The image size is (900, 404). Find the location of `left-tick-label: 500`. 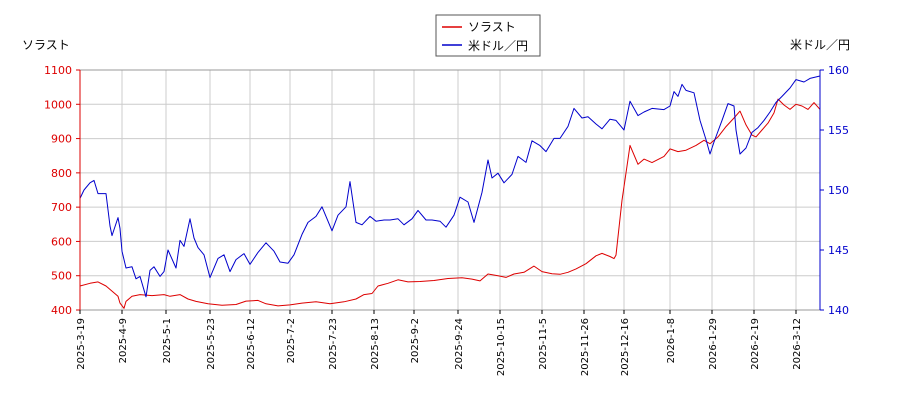

left-tick-label: 500 is located at coordinates (61, 276).